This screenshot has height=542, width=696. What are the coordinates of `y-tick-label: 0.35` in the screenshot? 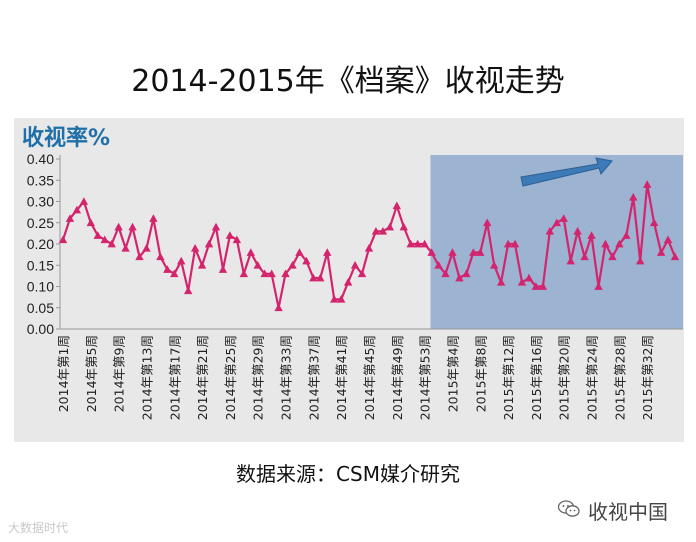 It's located at (40, 180).